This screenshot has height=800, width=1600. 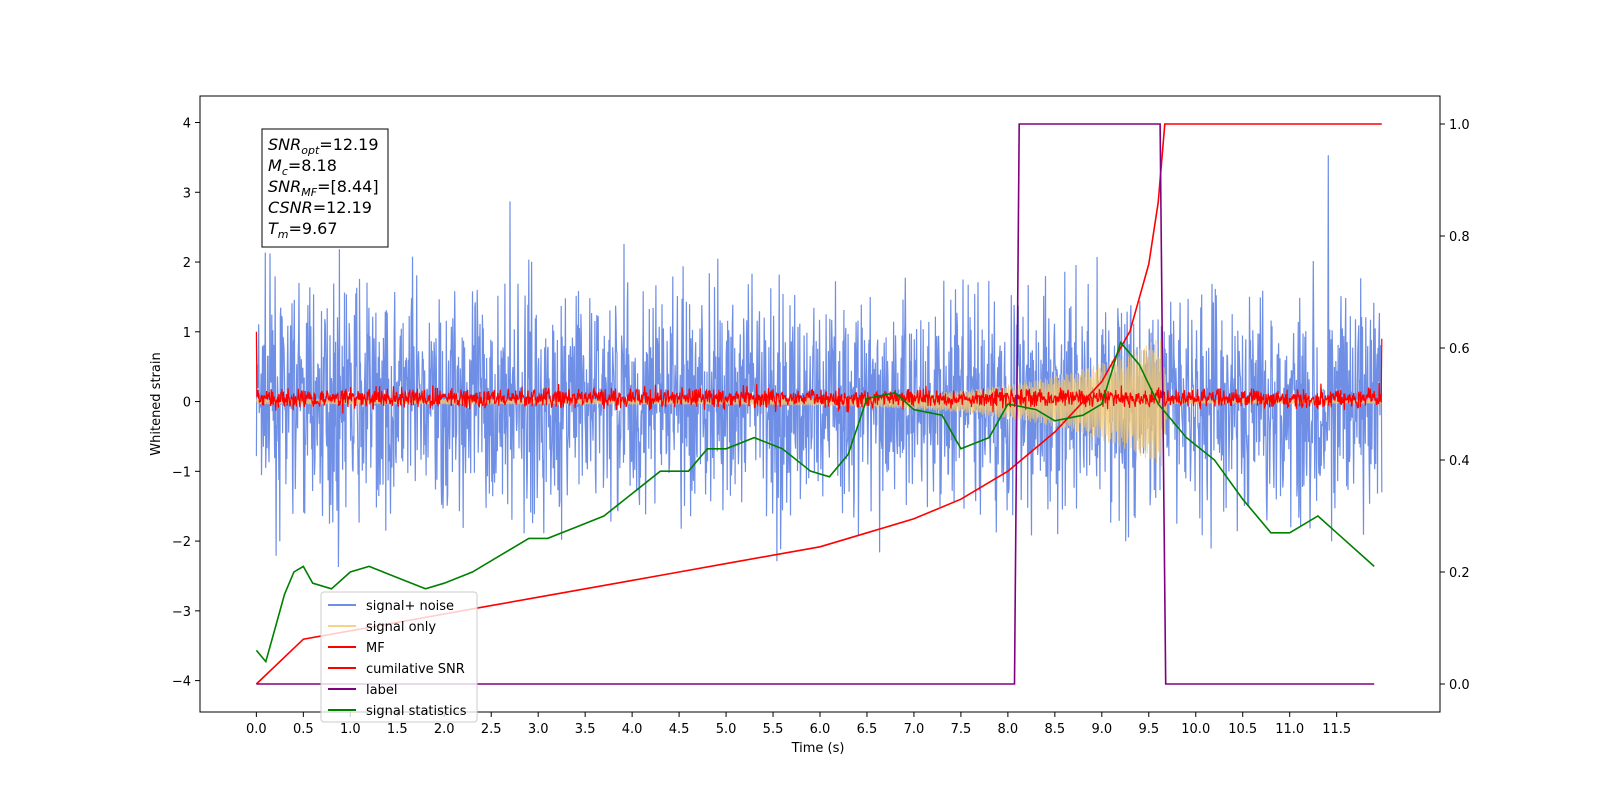 What do you see at coordinates (273, 228) in the screenshot?
I see `annotation-symbol: T` at bounding box center [273, 228].